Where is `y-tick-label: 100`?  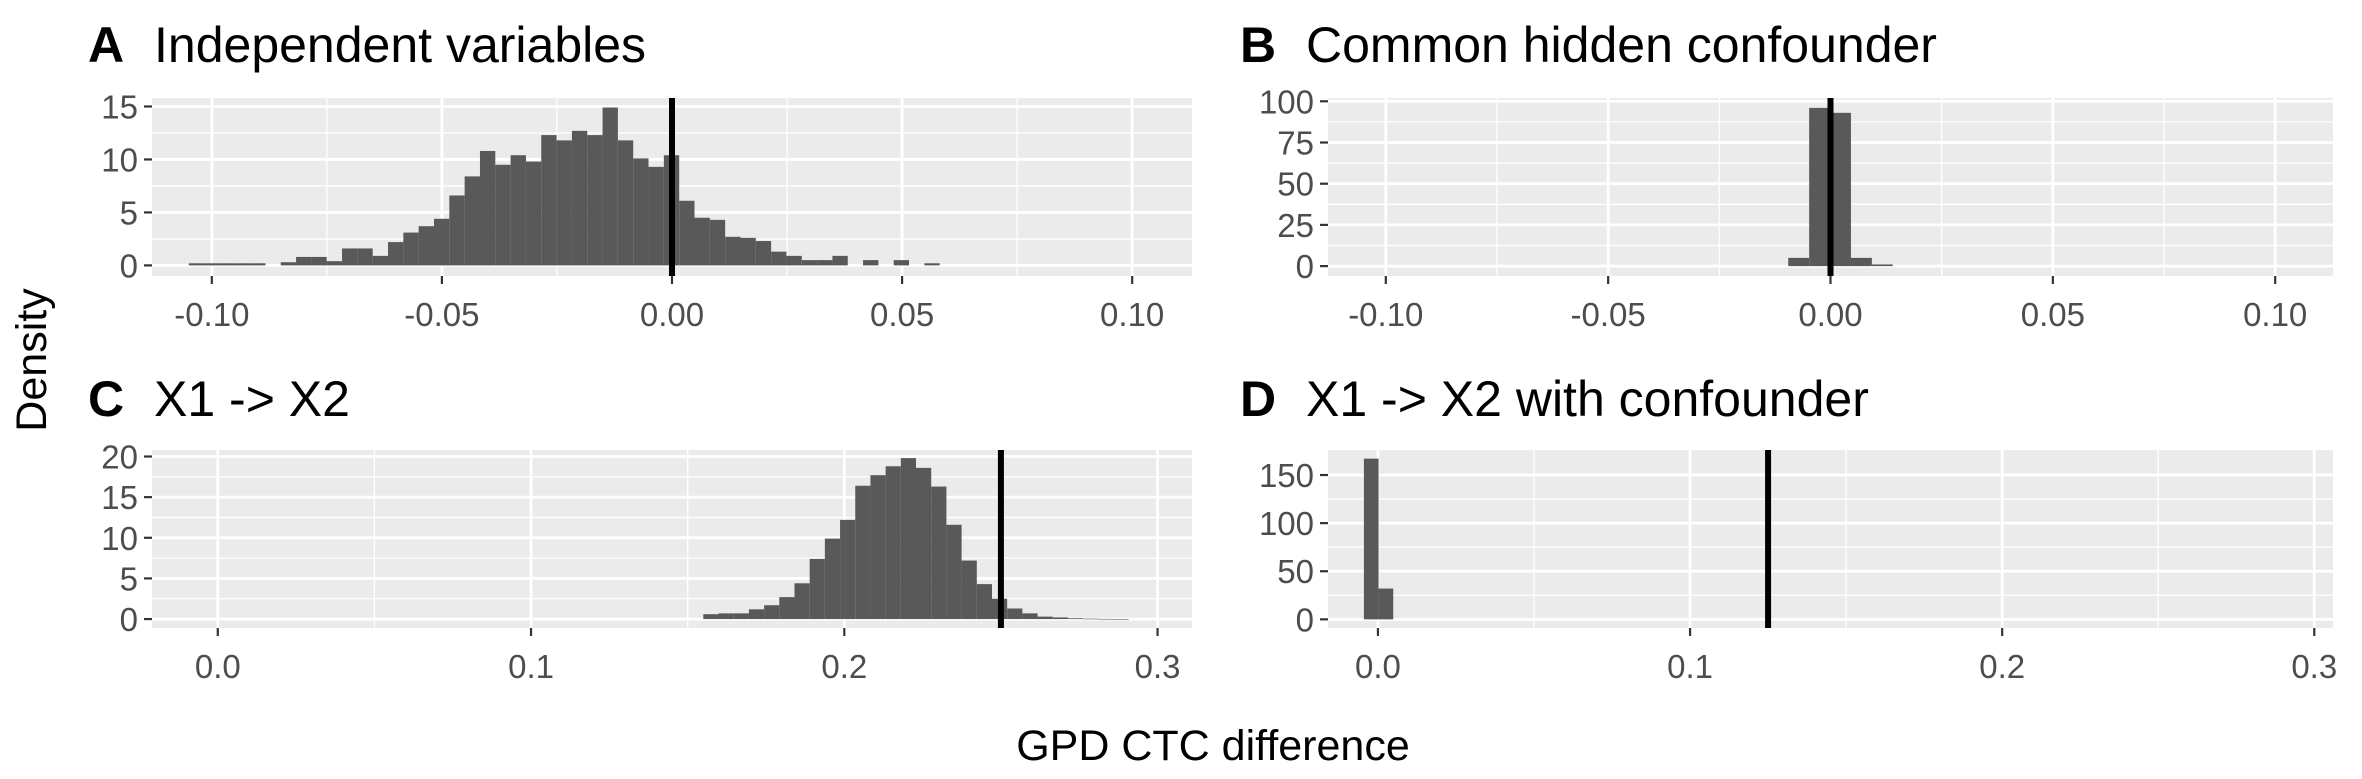 y-tick-label: 100 is located at coordinates (1286, 101).